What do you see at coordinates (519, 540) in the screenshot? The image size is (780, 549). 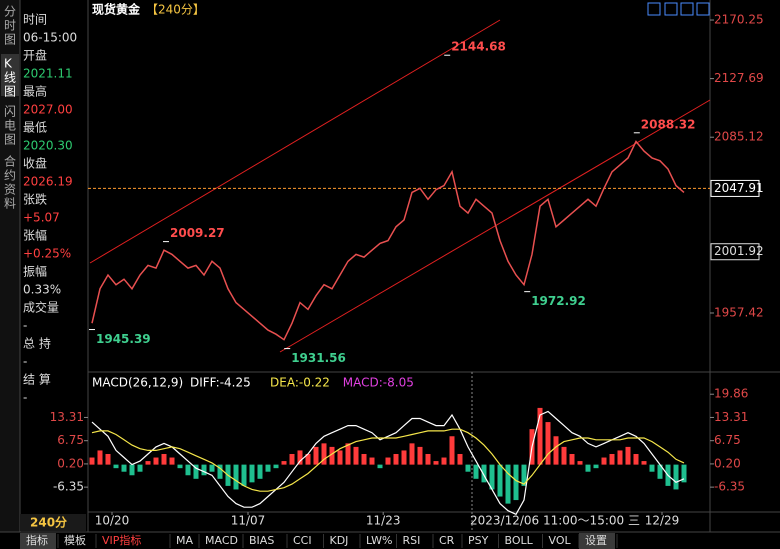 I see `toolbar-tab: BOLL` at bounding box center [519, 540].